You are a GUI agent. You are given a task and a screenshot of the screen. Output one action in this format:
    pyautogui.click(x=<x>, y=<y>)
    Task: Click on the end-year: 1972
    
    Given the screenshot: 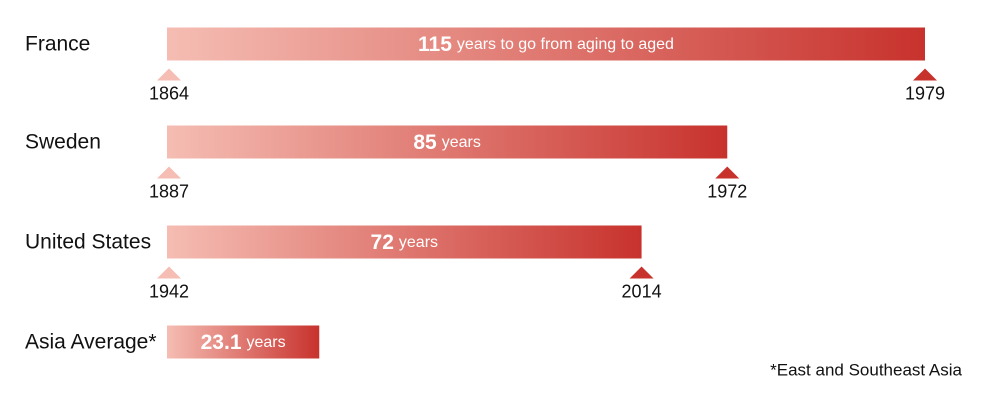 What is the action you would take?
    pyautogui.click(x=727, y=191)
    